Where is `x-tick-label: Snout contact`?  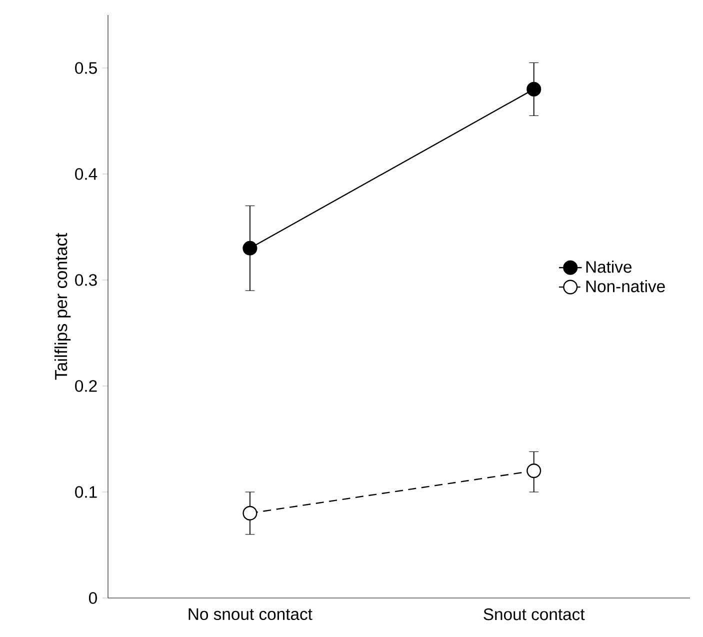 x-tick-label: Snout contact is located at coordinates (534, 614).